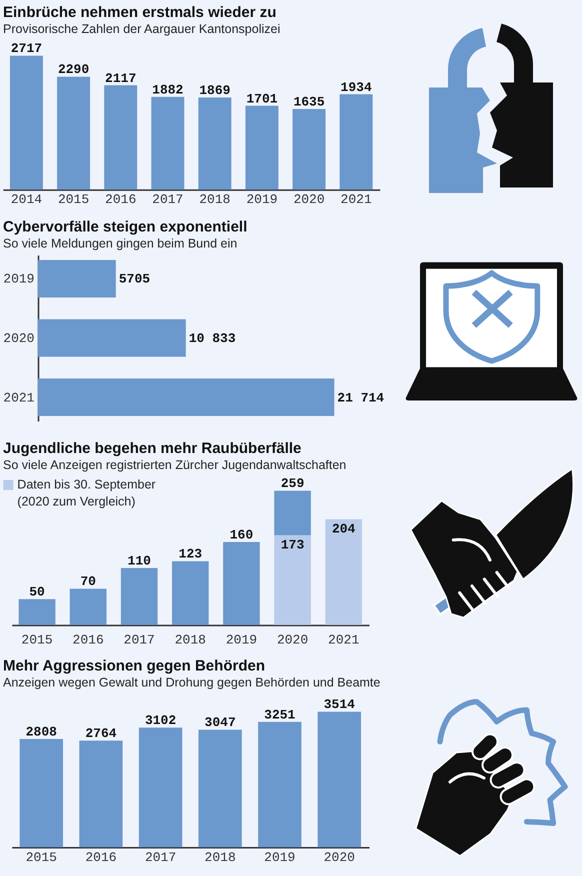 This screenshot has height=876, width=582. Describe the element at coordinates (19, 398) in the screenshot. I see `y-tick-label: 2021` at that location.